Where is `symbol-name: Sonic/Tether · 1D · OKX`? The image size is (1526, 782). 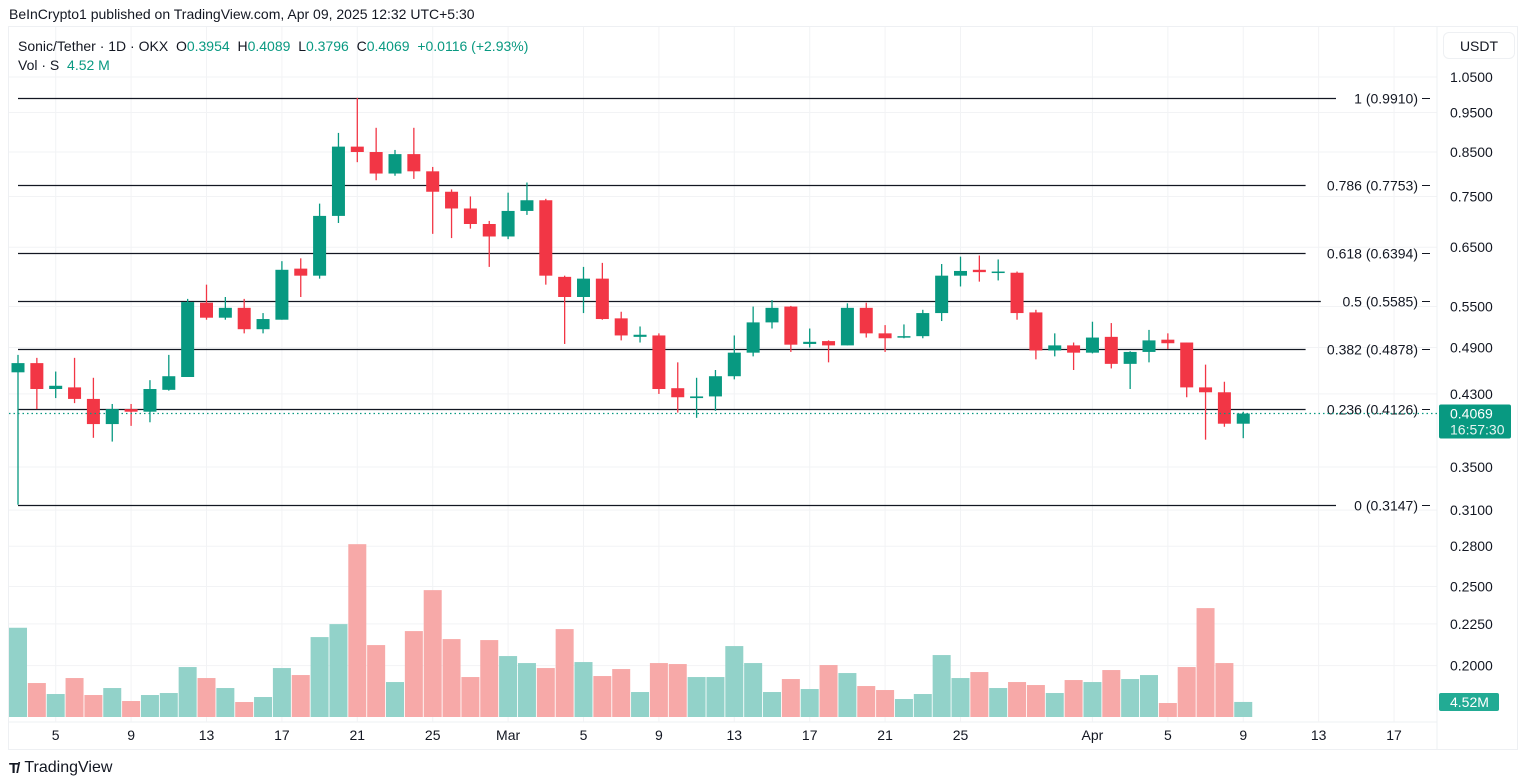 symbol-name: Sonic/Tether · 1D · OKX is located at coordinates (93, 46).